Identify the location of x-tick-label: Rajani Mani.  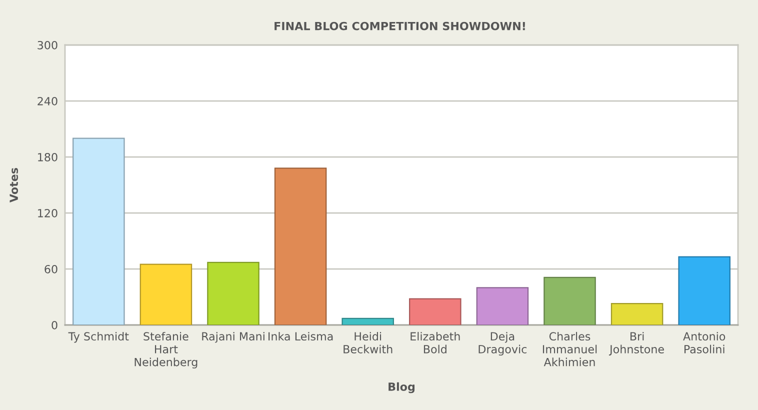
(233, 337).